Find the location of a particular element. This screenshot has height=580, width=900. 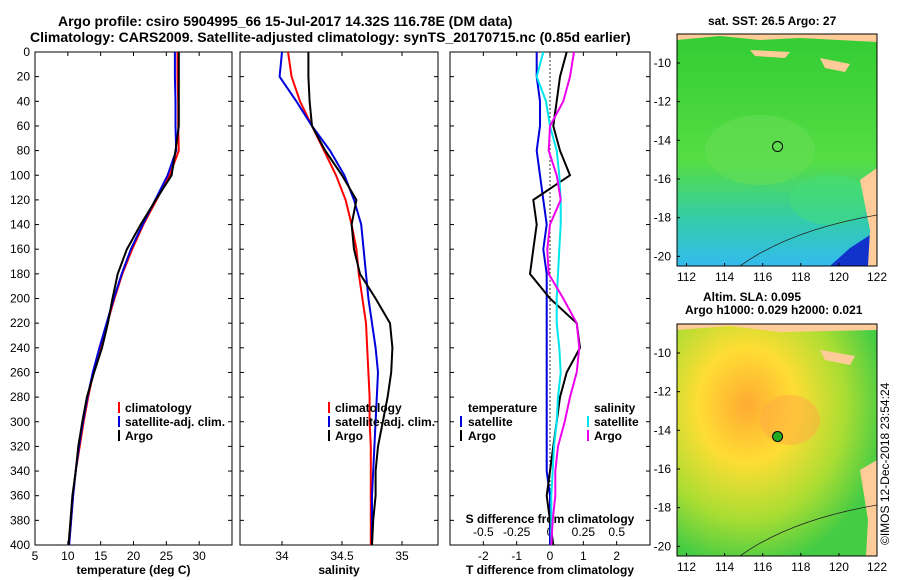

sla-map-xtick-label: 114 is located at coordinates (724, 567).